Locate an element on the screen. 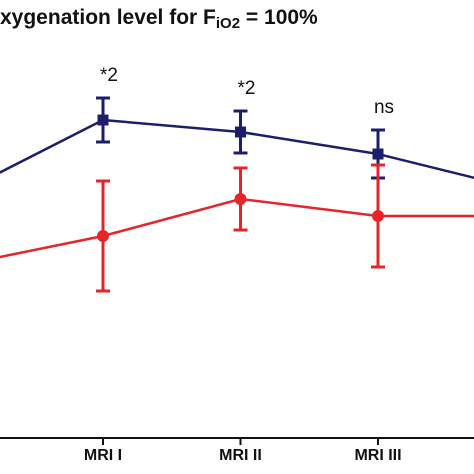 The image size is (474, 474). x-tick-label: MRI III is located at coordinates (377, 455).